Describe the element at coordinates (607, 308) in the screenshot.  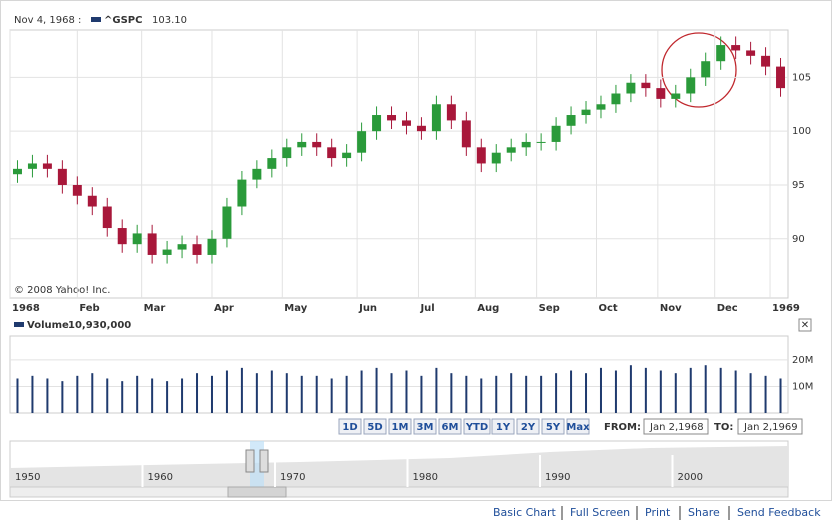
I see `x-tick-label: Oct` at that location.